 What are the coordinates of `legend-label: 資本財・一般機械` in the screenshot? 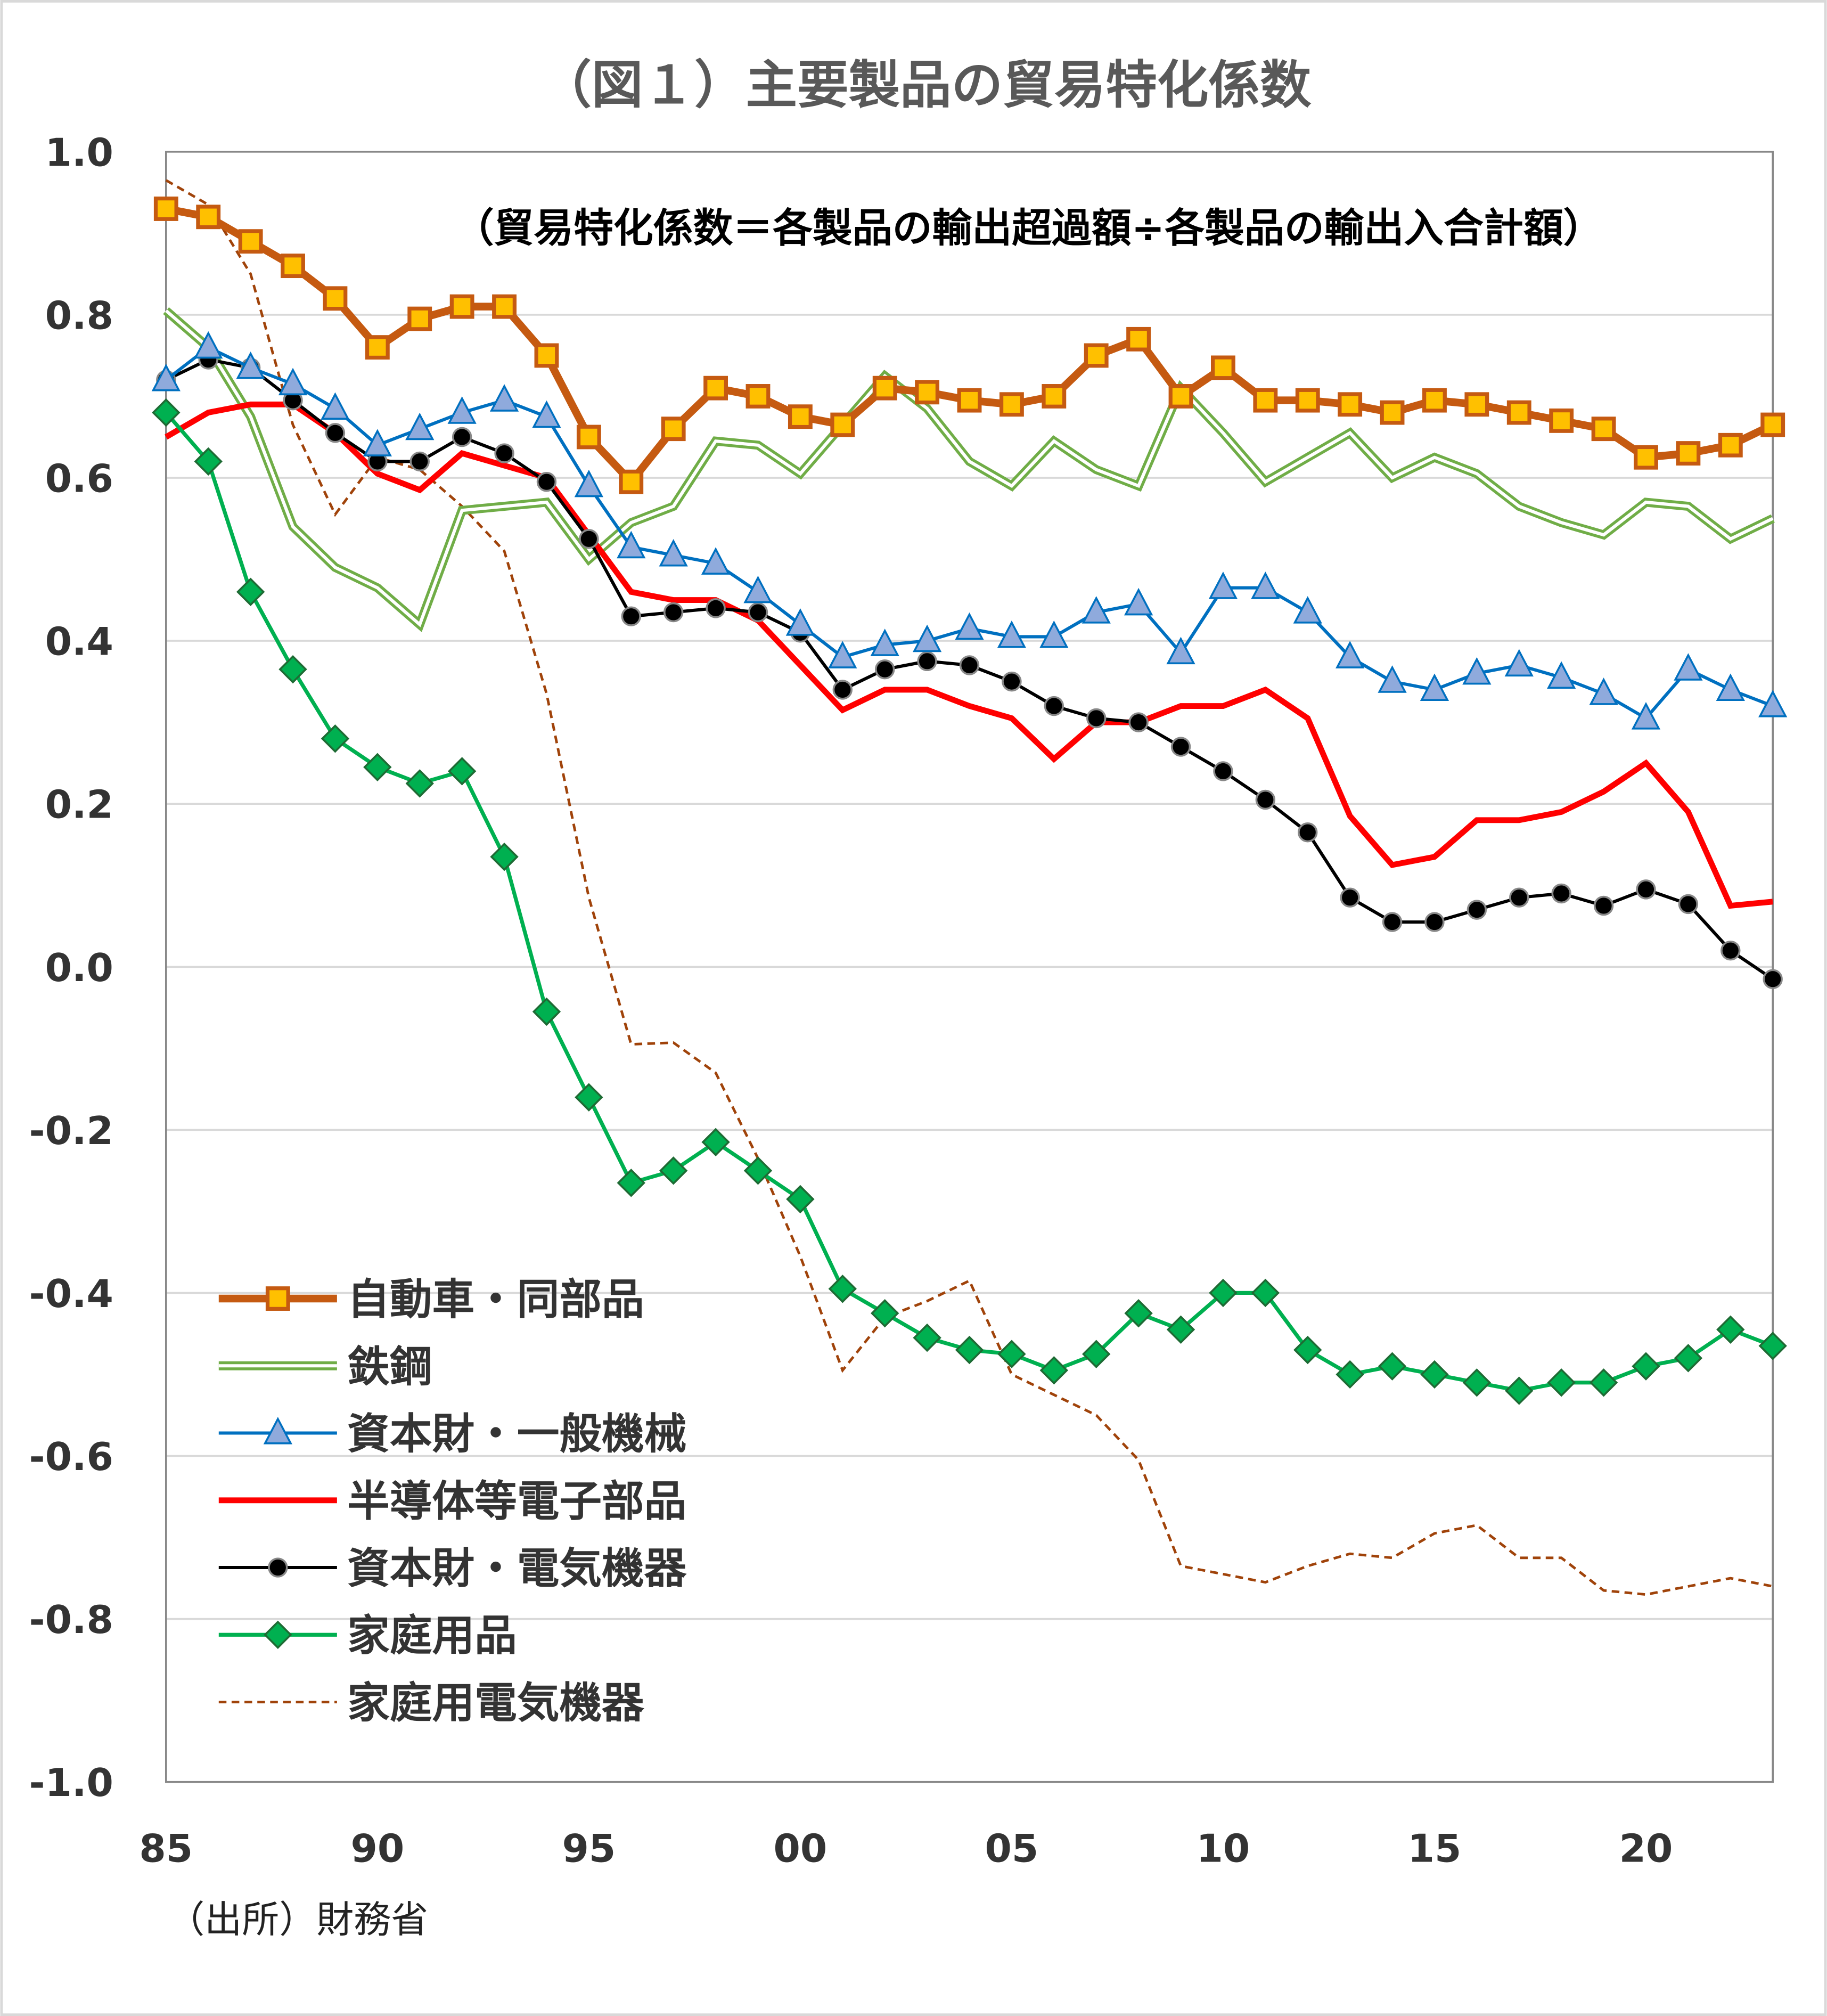 It's located at (516, 1434).